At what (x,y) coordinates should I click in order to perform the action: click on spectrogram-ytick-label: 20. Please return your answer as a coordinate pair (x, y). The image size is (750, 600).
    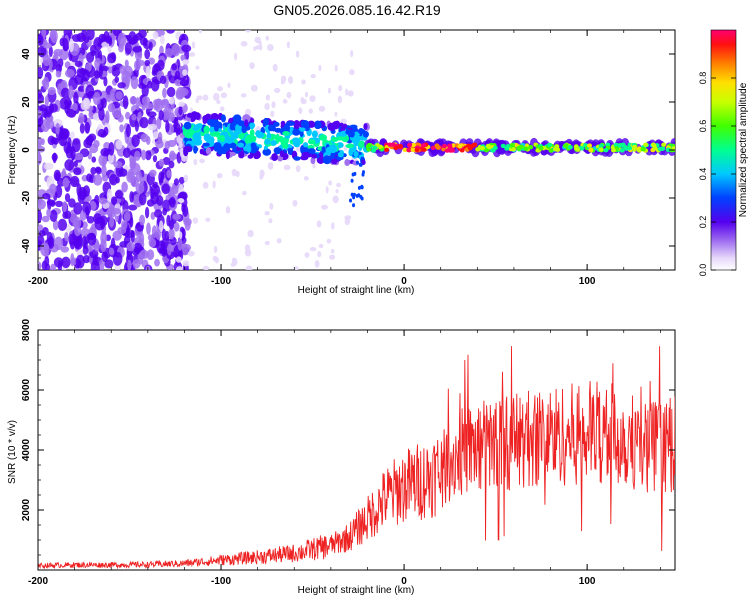
    Looking at the image, I should click on (26, 102).